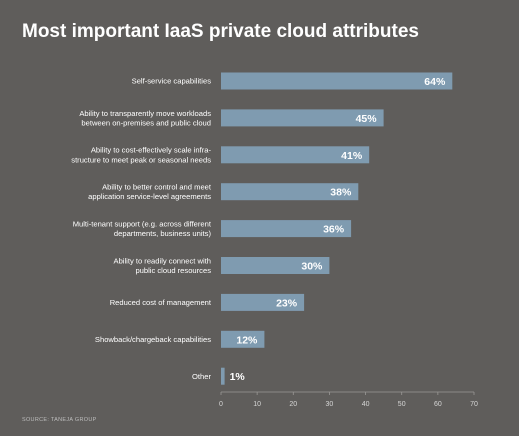 Image resolution: width=519 pixels, height=436 pixels. I want to click on category-label-line: Self-service capabilities, so click(172, 81).